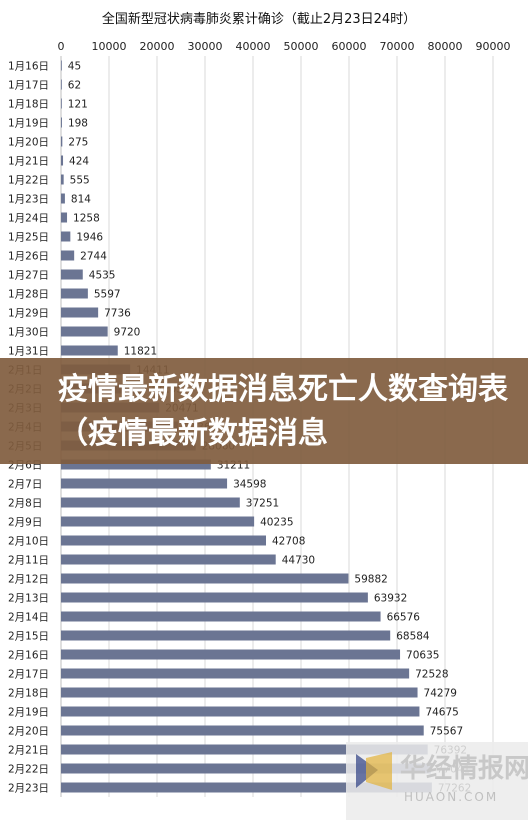 This screenshot has height=820, width=528. Describe the element at coordinates (28, 542) in the screenshot. I see `category-label: 2月10日` at that location.